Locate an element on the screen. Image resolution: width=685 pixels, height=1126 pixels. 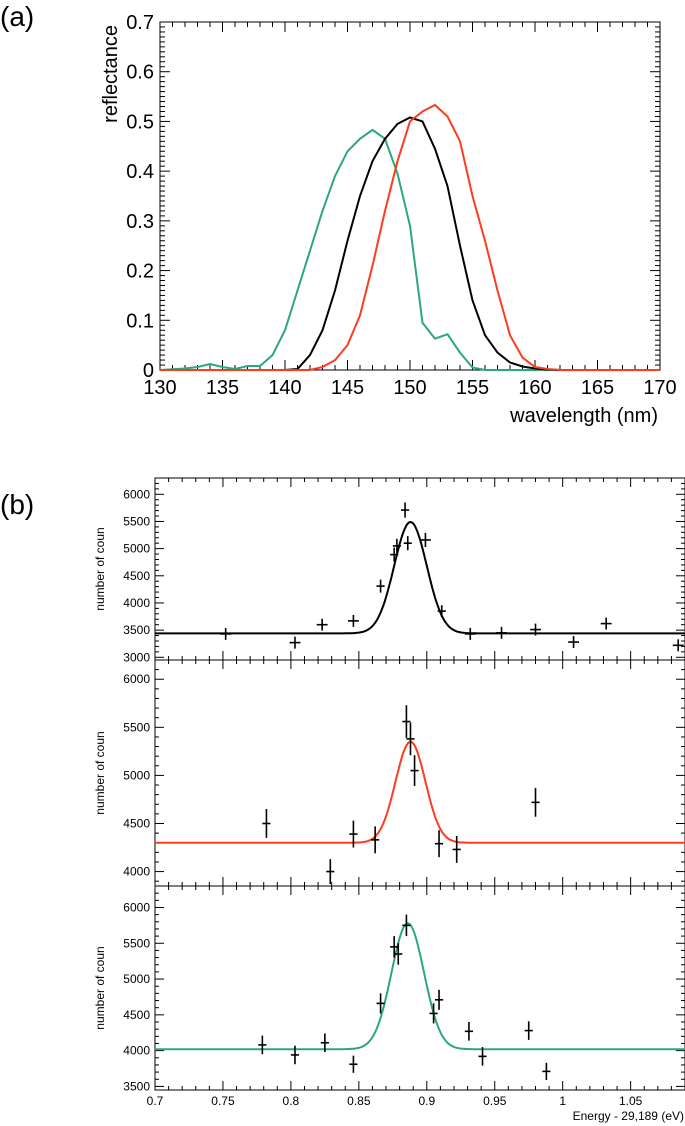
y-tick-label: 0.7 is located at coordinates (140, 23).